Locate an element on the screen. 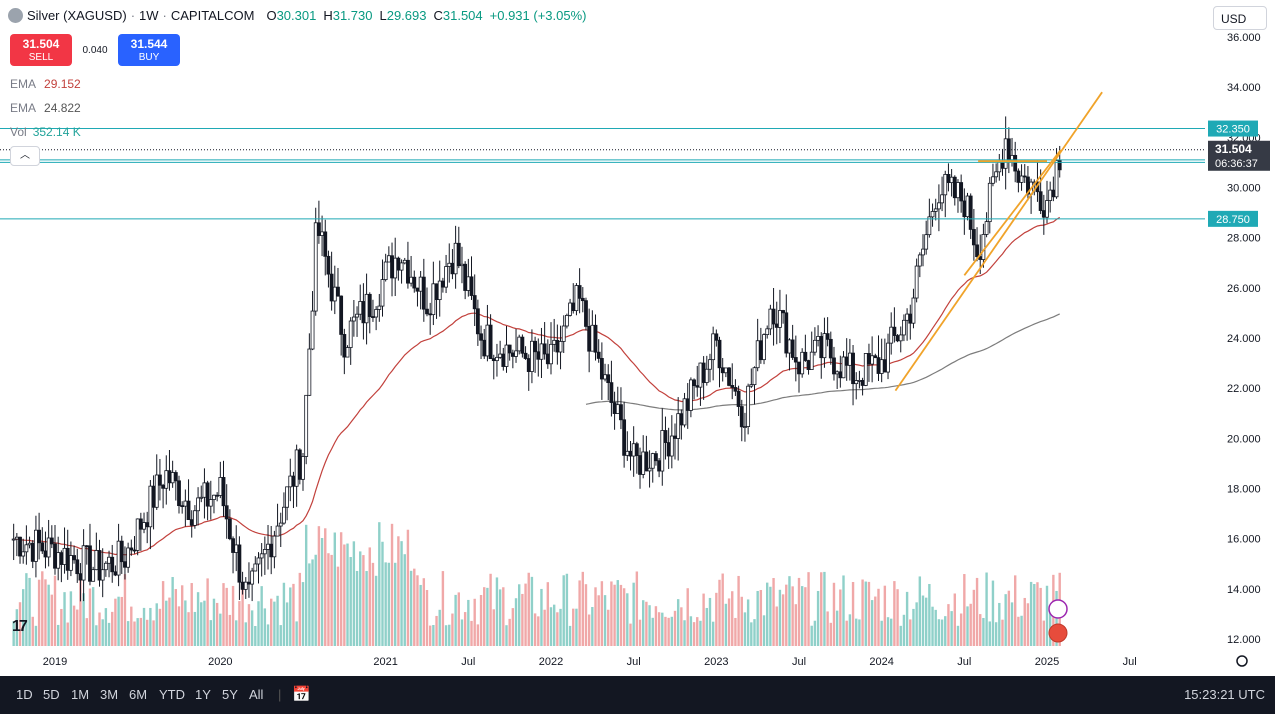  timeframe-3m: 3M is located at coordinates (109, 694).